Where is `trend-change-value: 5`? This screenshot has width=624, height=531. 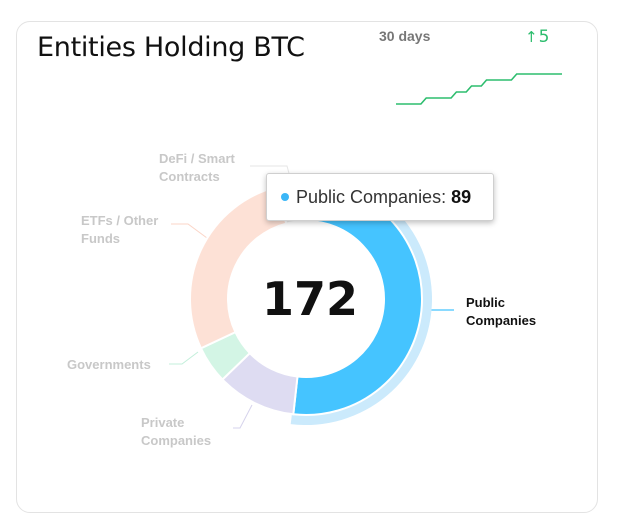 trend-change-value: 5 is located at coordinates (544, 37).